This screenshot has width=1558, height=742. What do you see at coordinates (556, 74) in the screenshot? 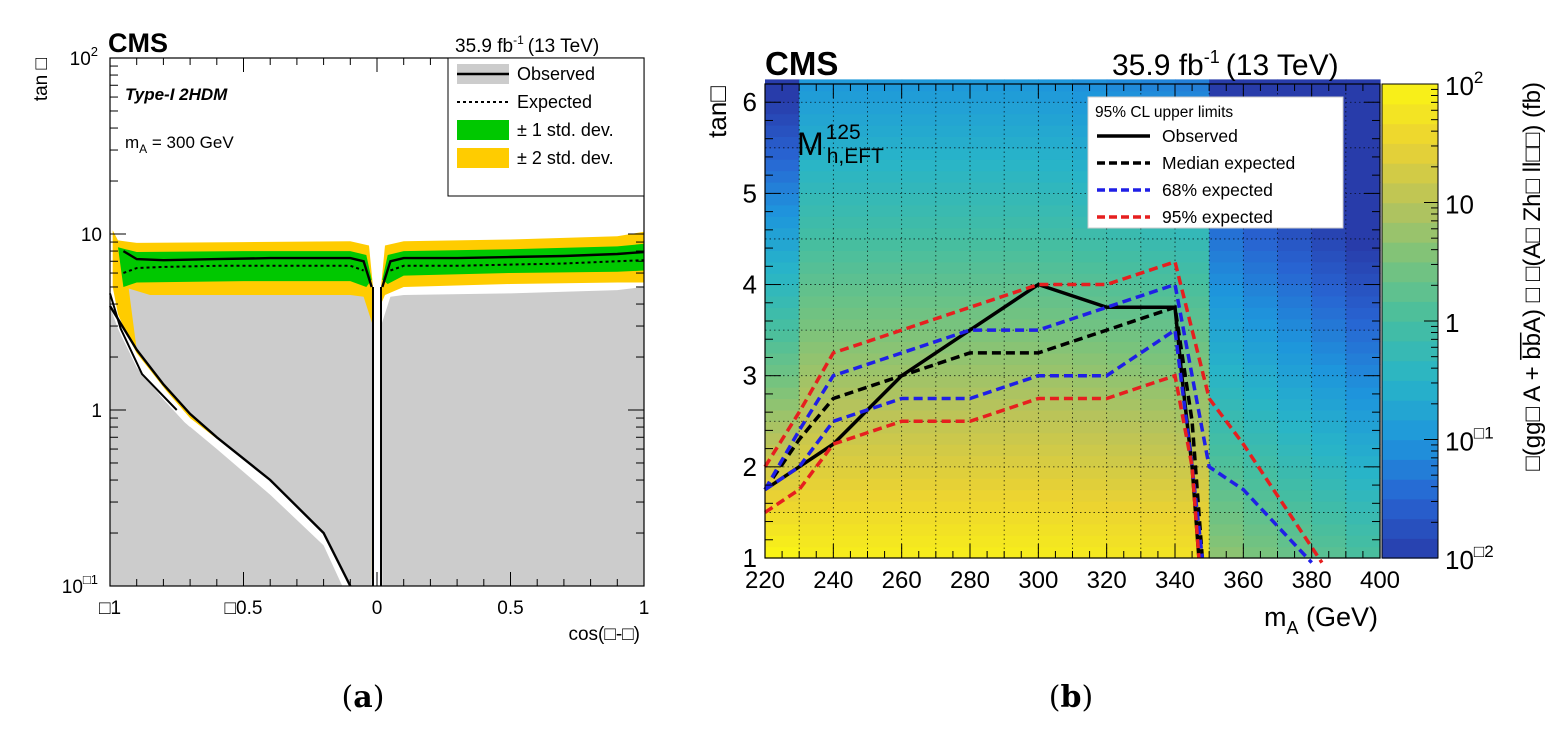
I see `svg-text: Observed` at bounding box center [556, 74].